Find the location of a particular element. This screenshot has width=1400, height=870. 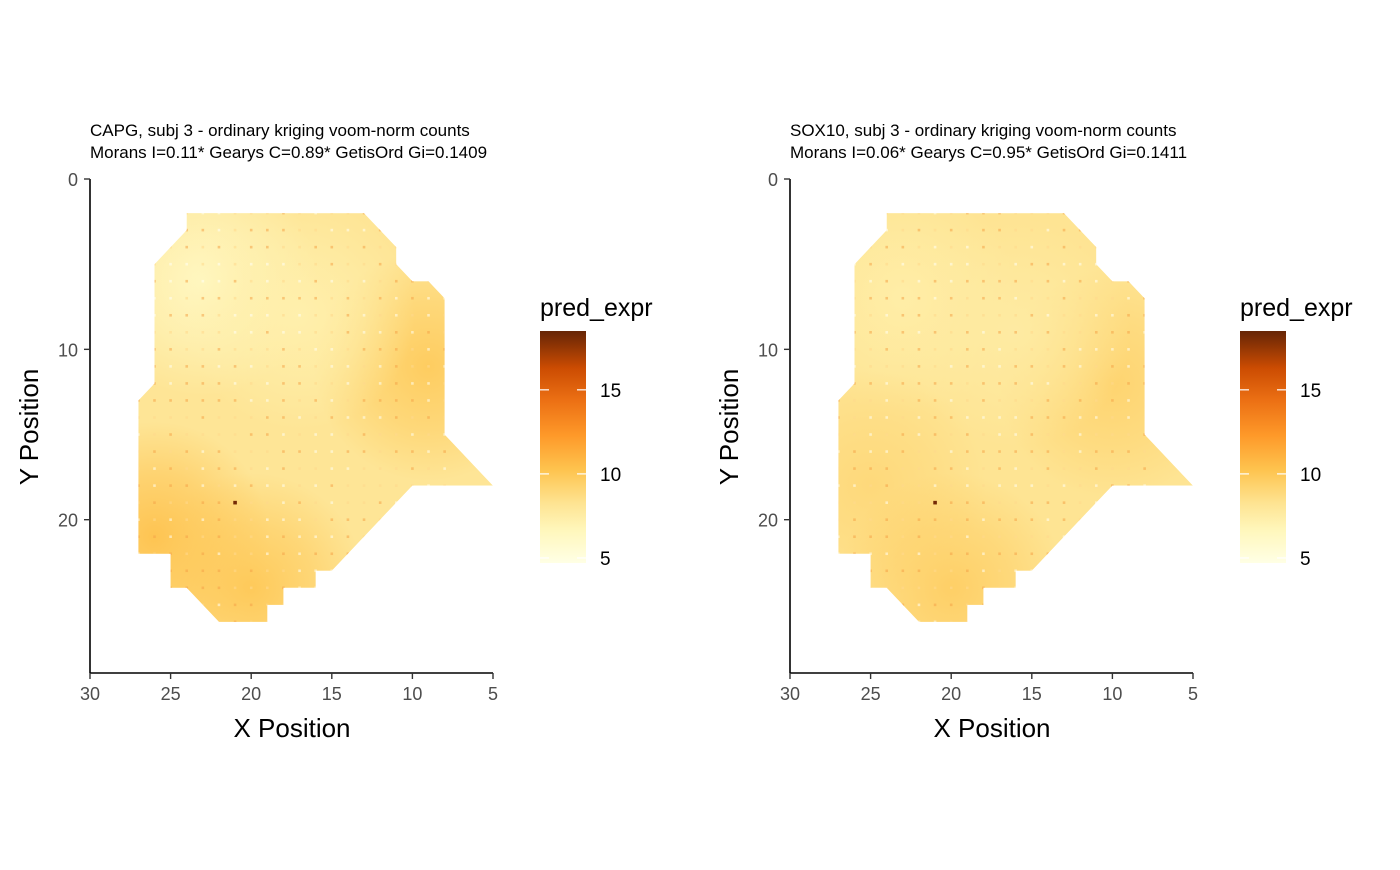

y-tick-label: 20 is located at coordinates (768, 521).